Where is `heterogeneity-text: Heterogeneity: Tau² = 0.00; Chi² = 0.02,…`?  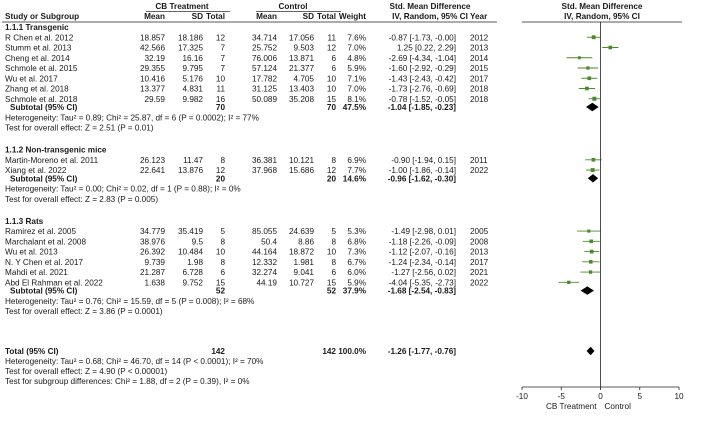
heterogeneity-text: Heterogeneity: Tau² = 0.00; Chi² = 0.02,… is located at coordinates (123, 189).